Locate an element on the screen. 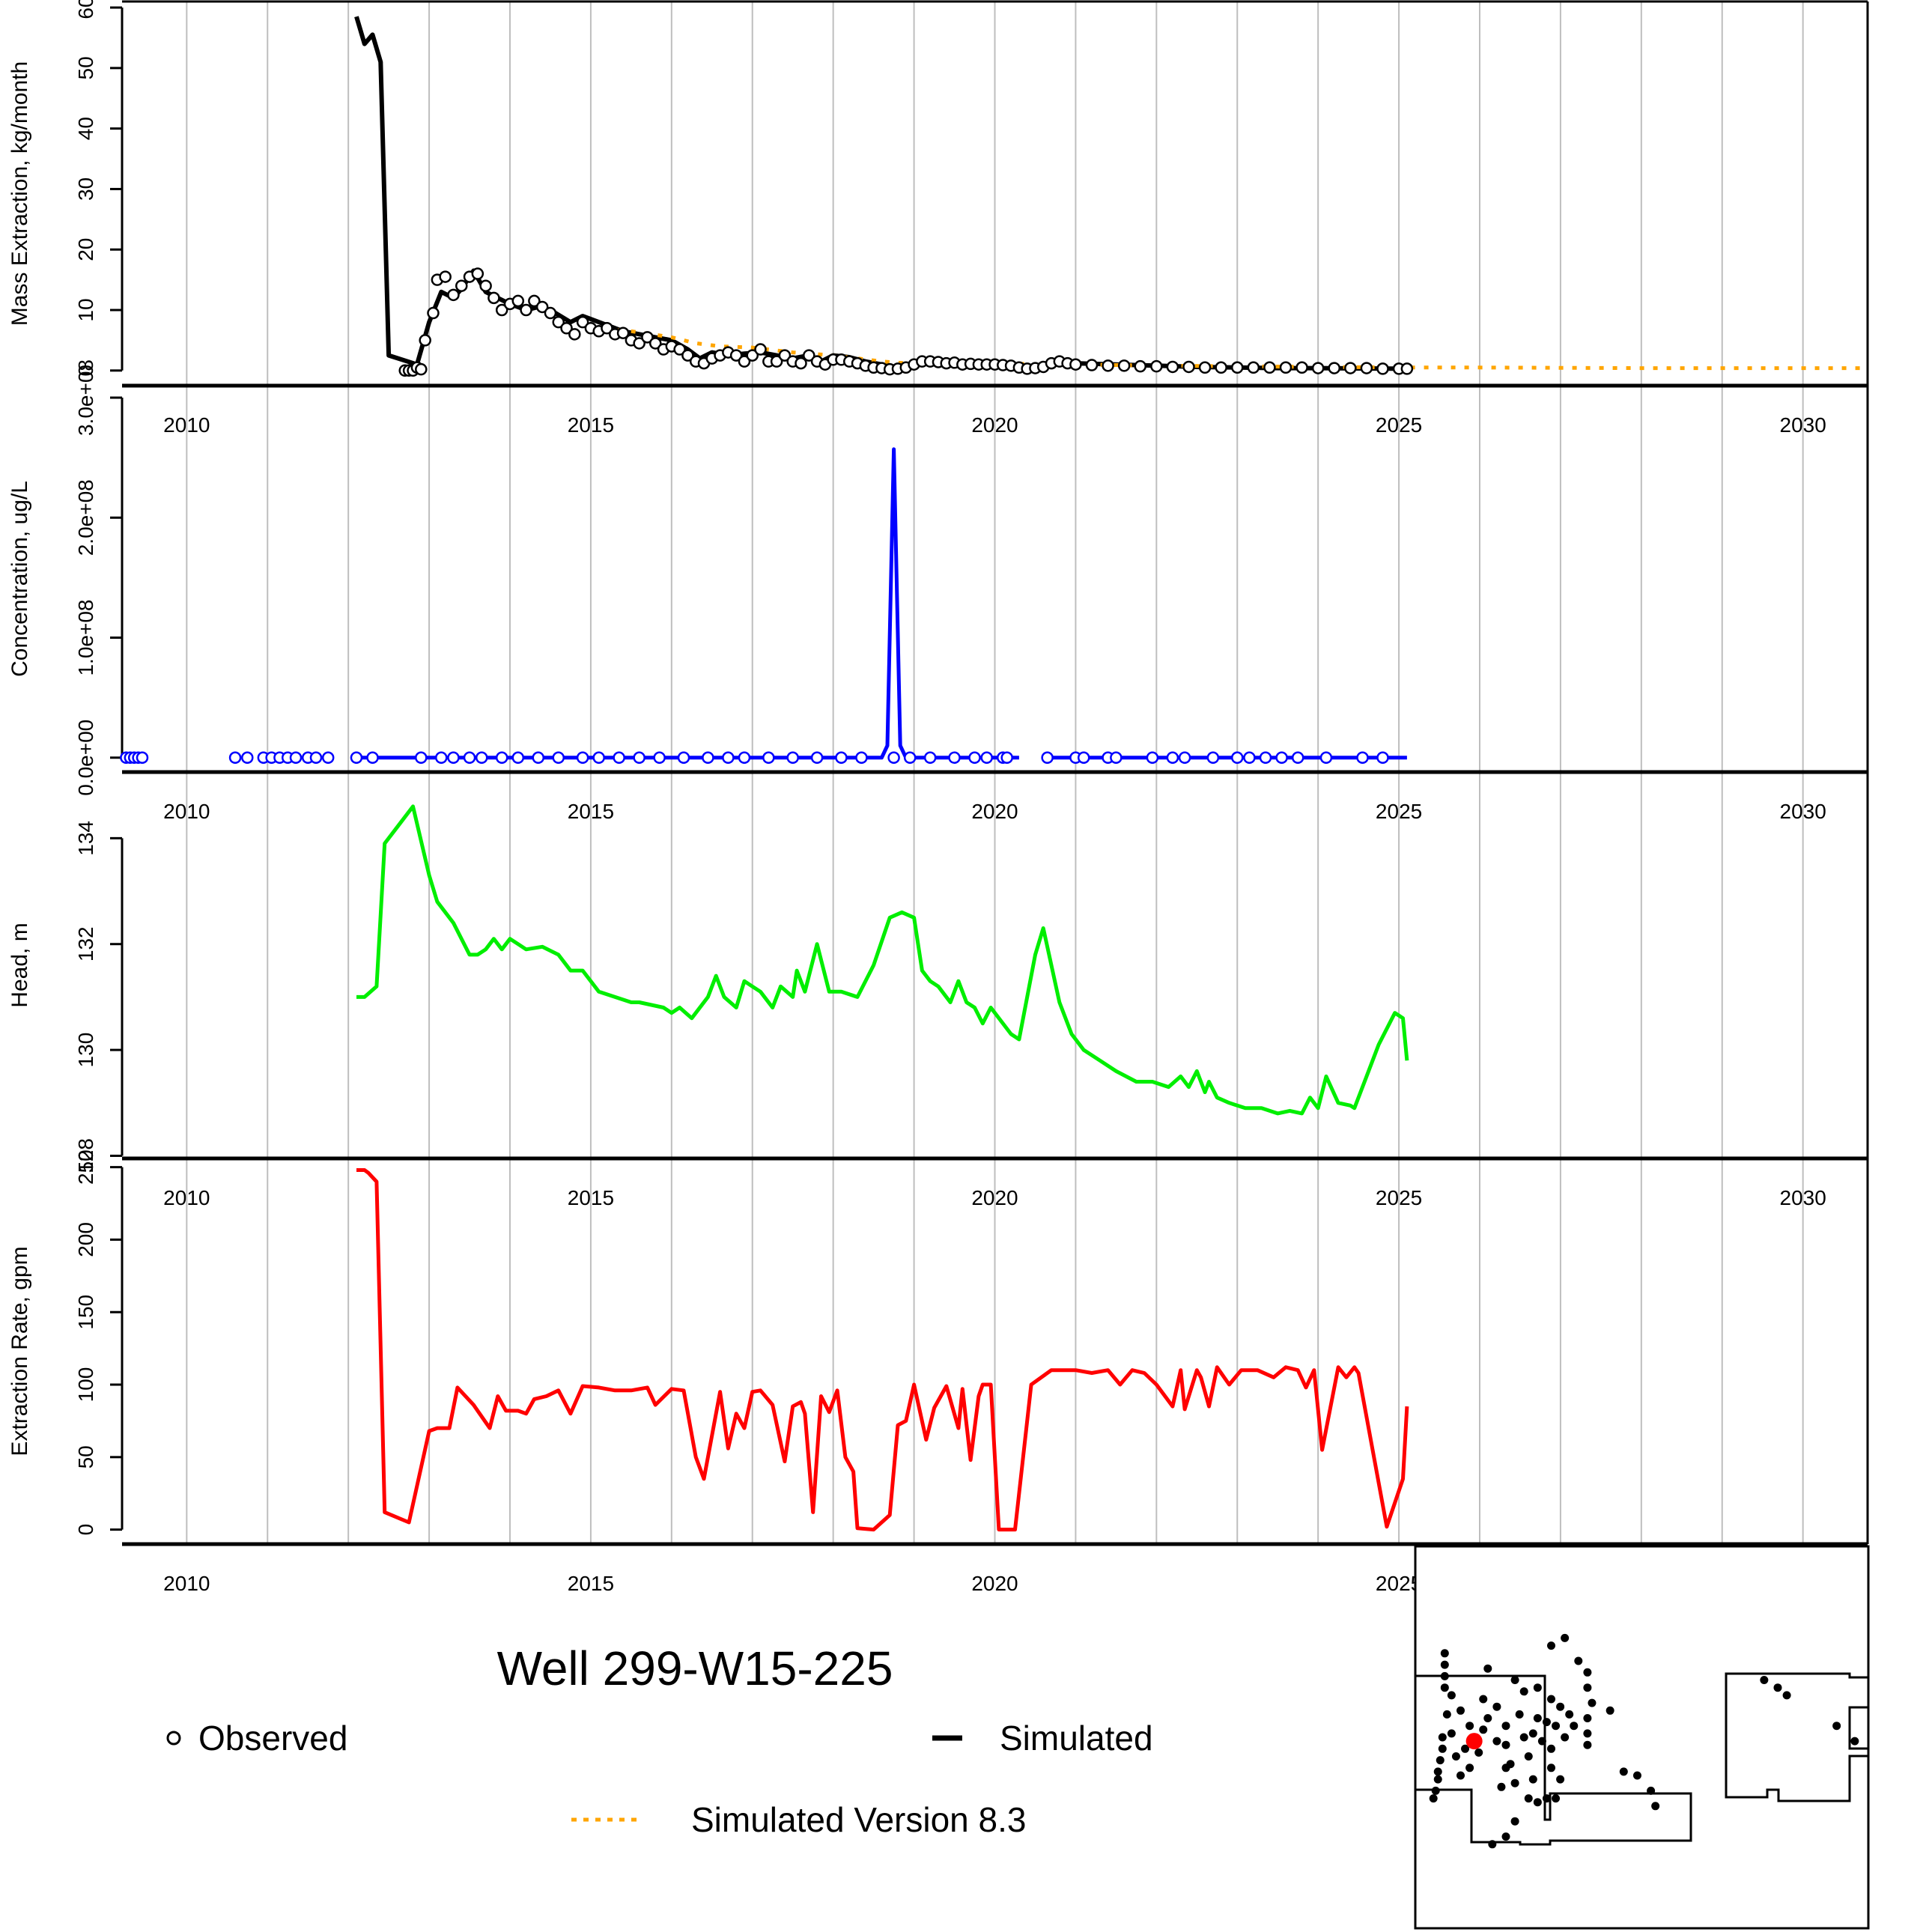 This screenshot has width=1932, height=1932. y-tick-label: 200 is located at coordinates (85, 1239).